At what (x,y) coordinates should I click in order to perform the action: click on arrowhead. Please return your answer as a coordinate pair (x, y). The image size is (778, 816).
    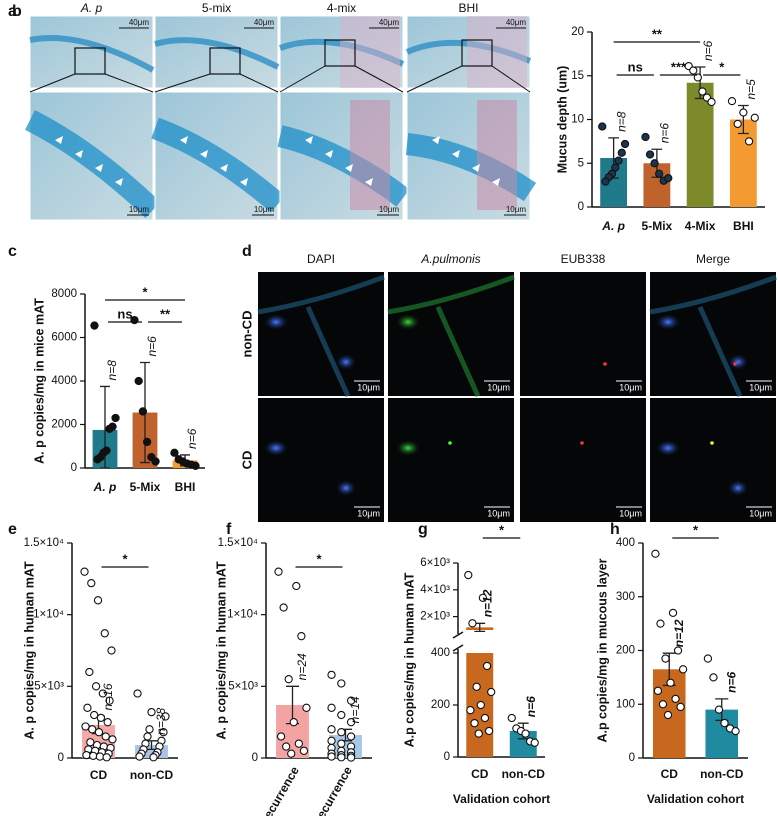
    Looking at the image, I should click on (456, 154).